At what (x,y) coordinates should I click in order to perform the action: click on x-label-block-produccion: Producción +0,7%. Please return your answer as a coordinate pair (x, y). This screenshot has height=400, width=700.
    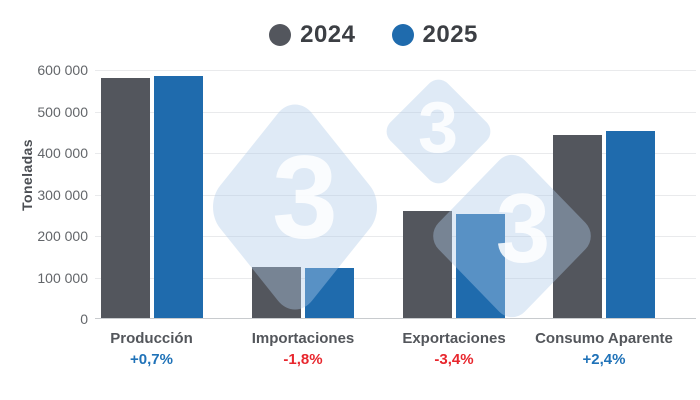
    Looking at the image, I should click on (151, 349).